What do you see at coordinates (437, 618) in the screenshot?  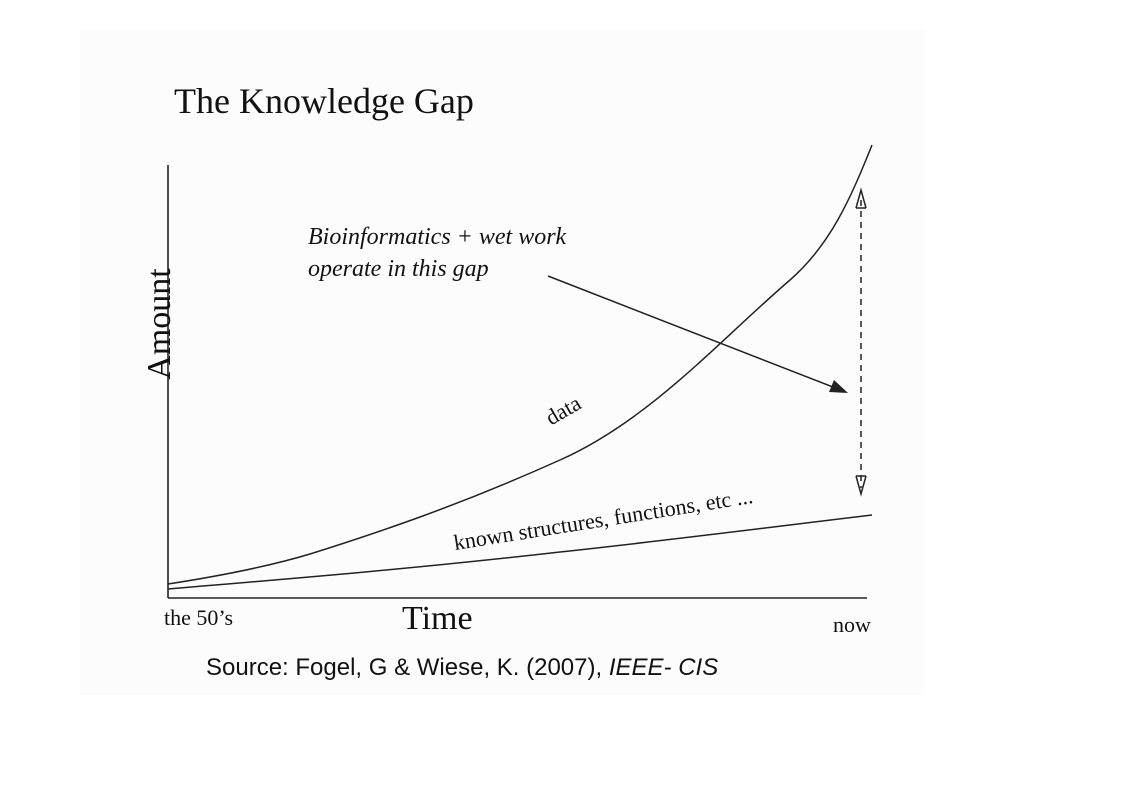 I see `x-axis-label: Time` at bounding box center [437, 618].